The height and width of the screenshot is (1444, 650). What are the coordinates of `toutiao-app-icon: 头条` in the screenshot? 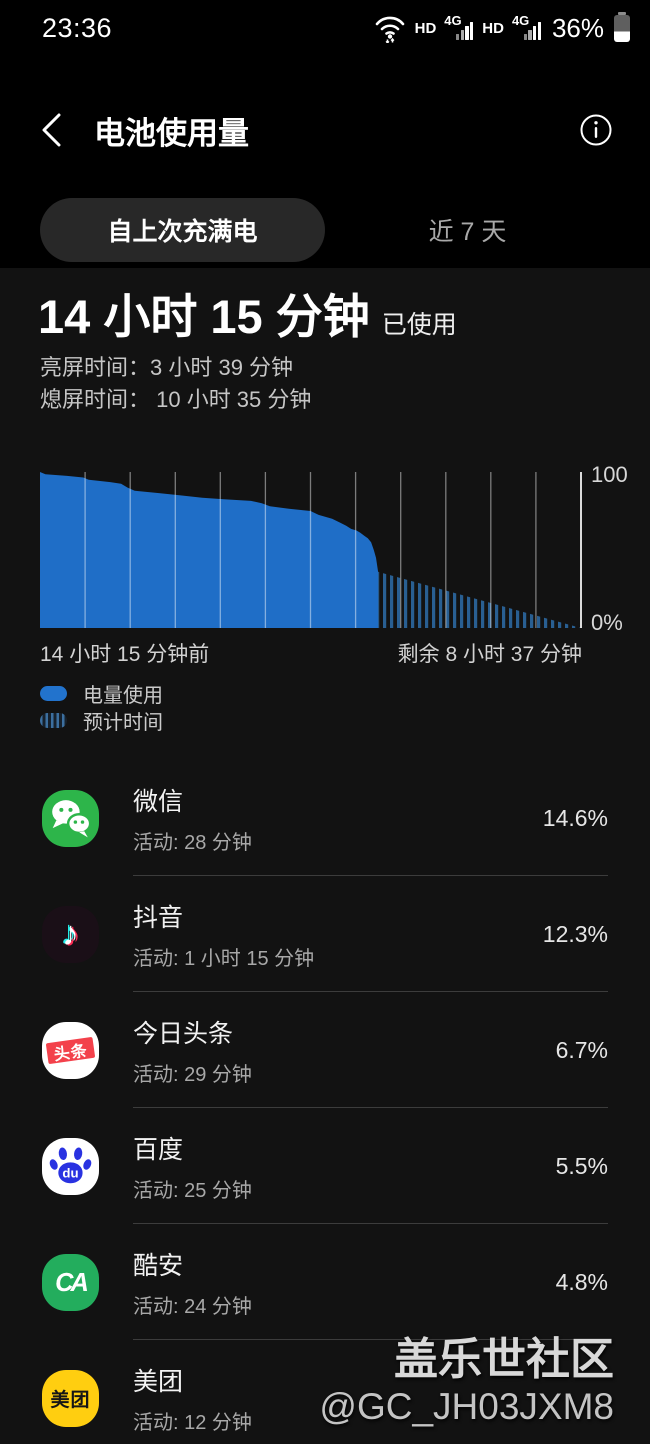 It's located at (70, 1050).